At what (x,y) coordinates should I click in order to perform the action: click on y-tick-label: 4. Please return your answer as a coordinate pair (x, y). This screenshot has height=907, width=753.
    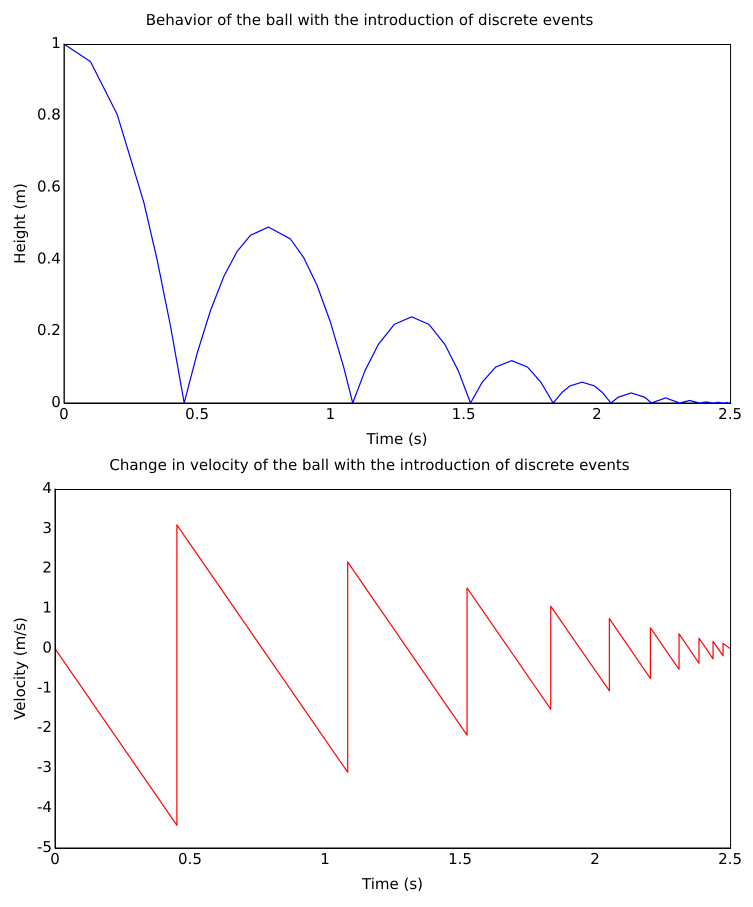
    Looking at the image, I should click on (47, 487).